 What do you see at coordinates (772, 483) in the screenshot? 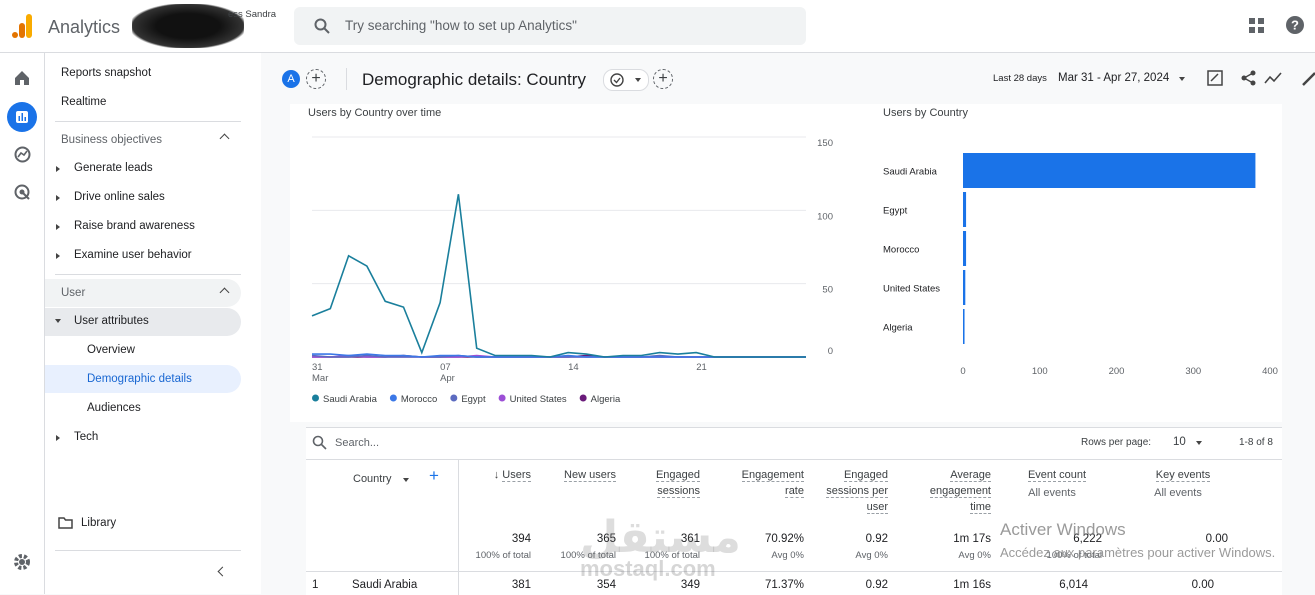
I see `column-header-text: Engagement rate` at bounding box center [772, 483].